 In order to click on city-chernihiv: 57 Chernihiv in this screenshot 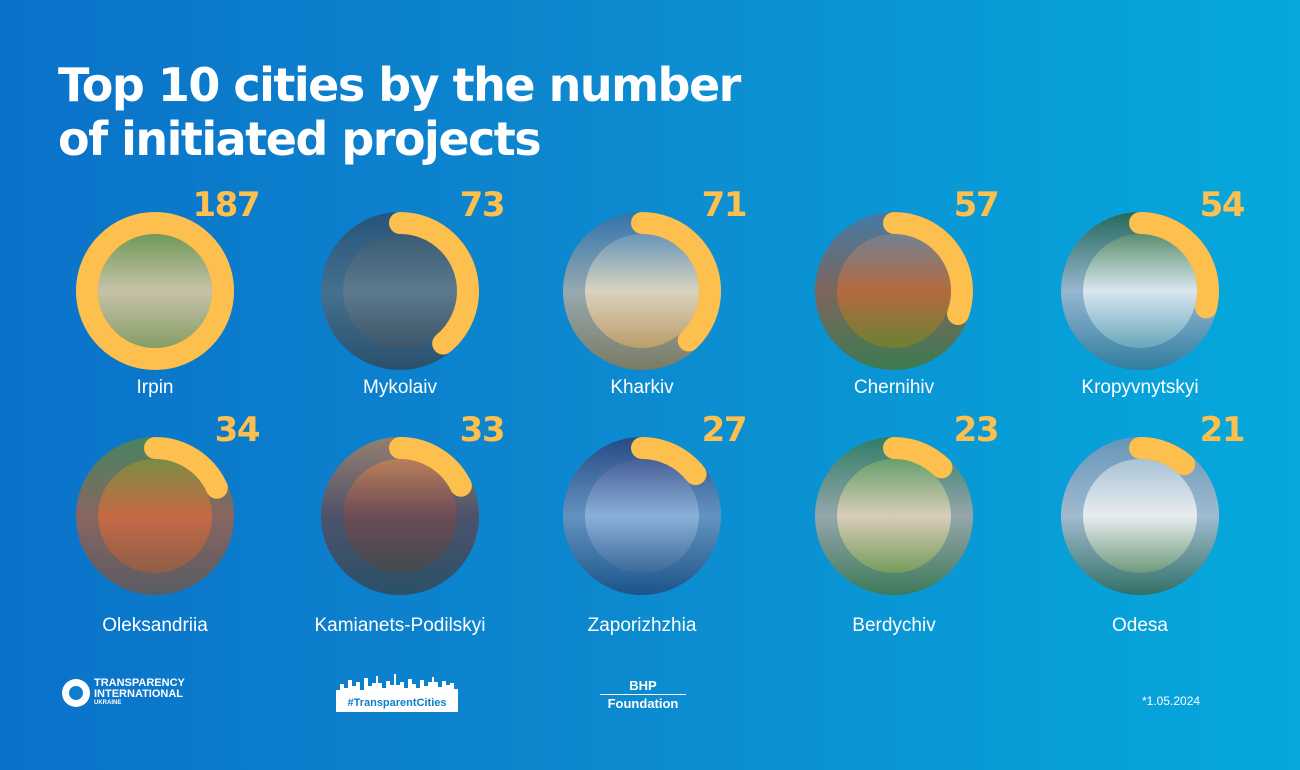, I will do `click(894, 300)`.